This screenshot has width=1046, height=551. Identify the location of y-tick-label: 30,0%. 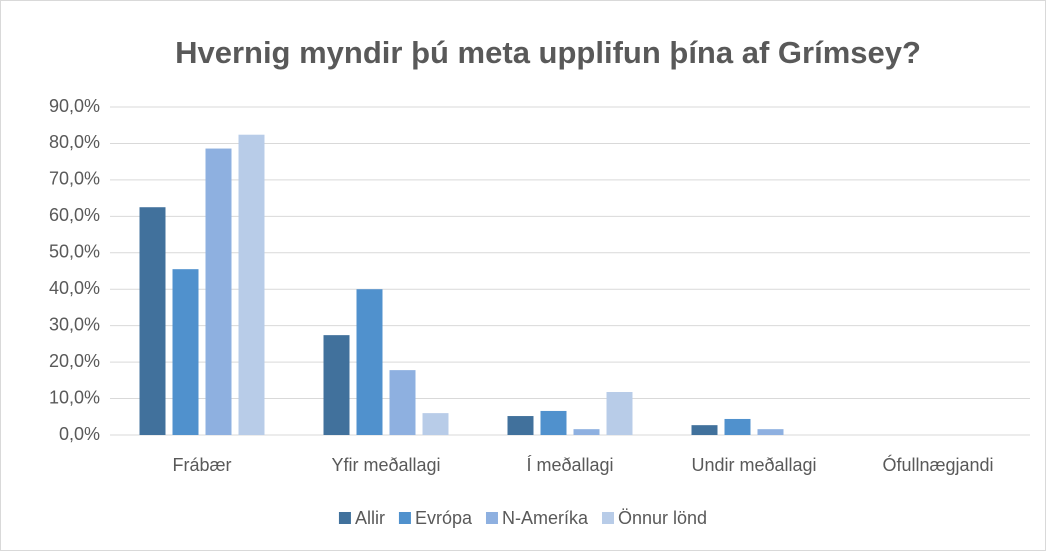
(74, 324).